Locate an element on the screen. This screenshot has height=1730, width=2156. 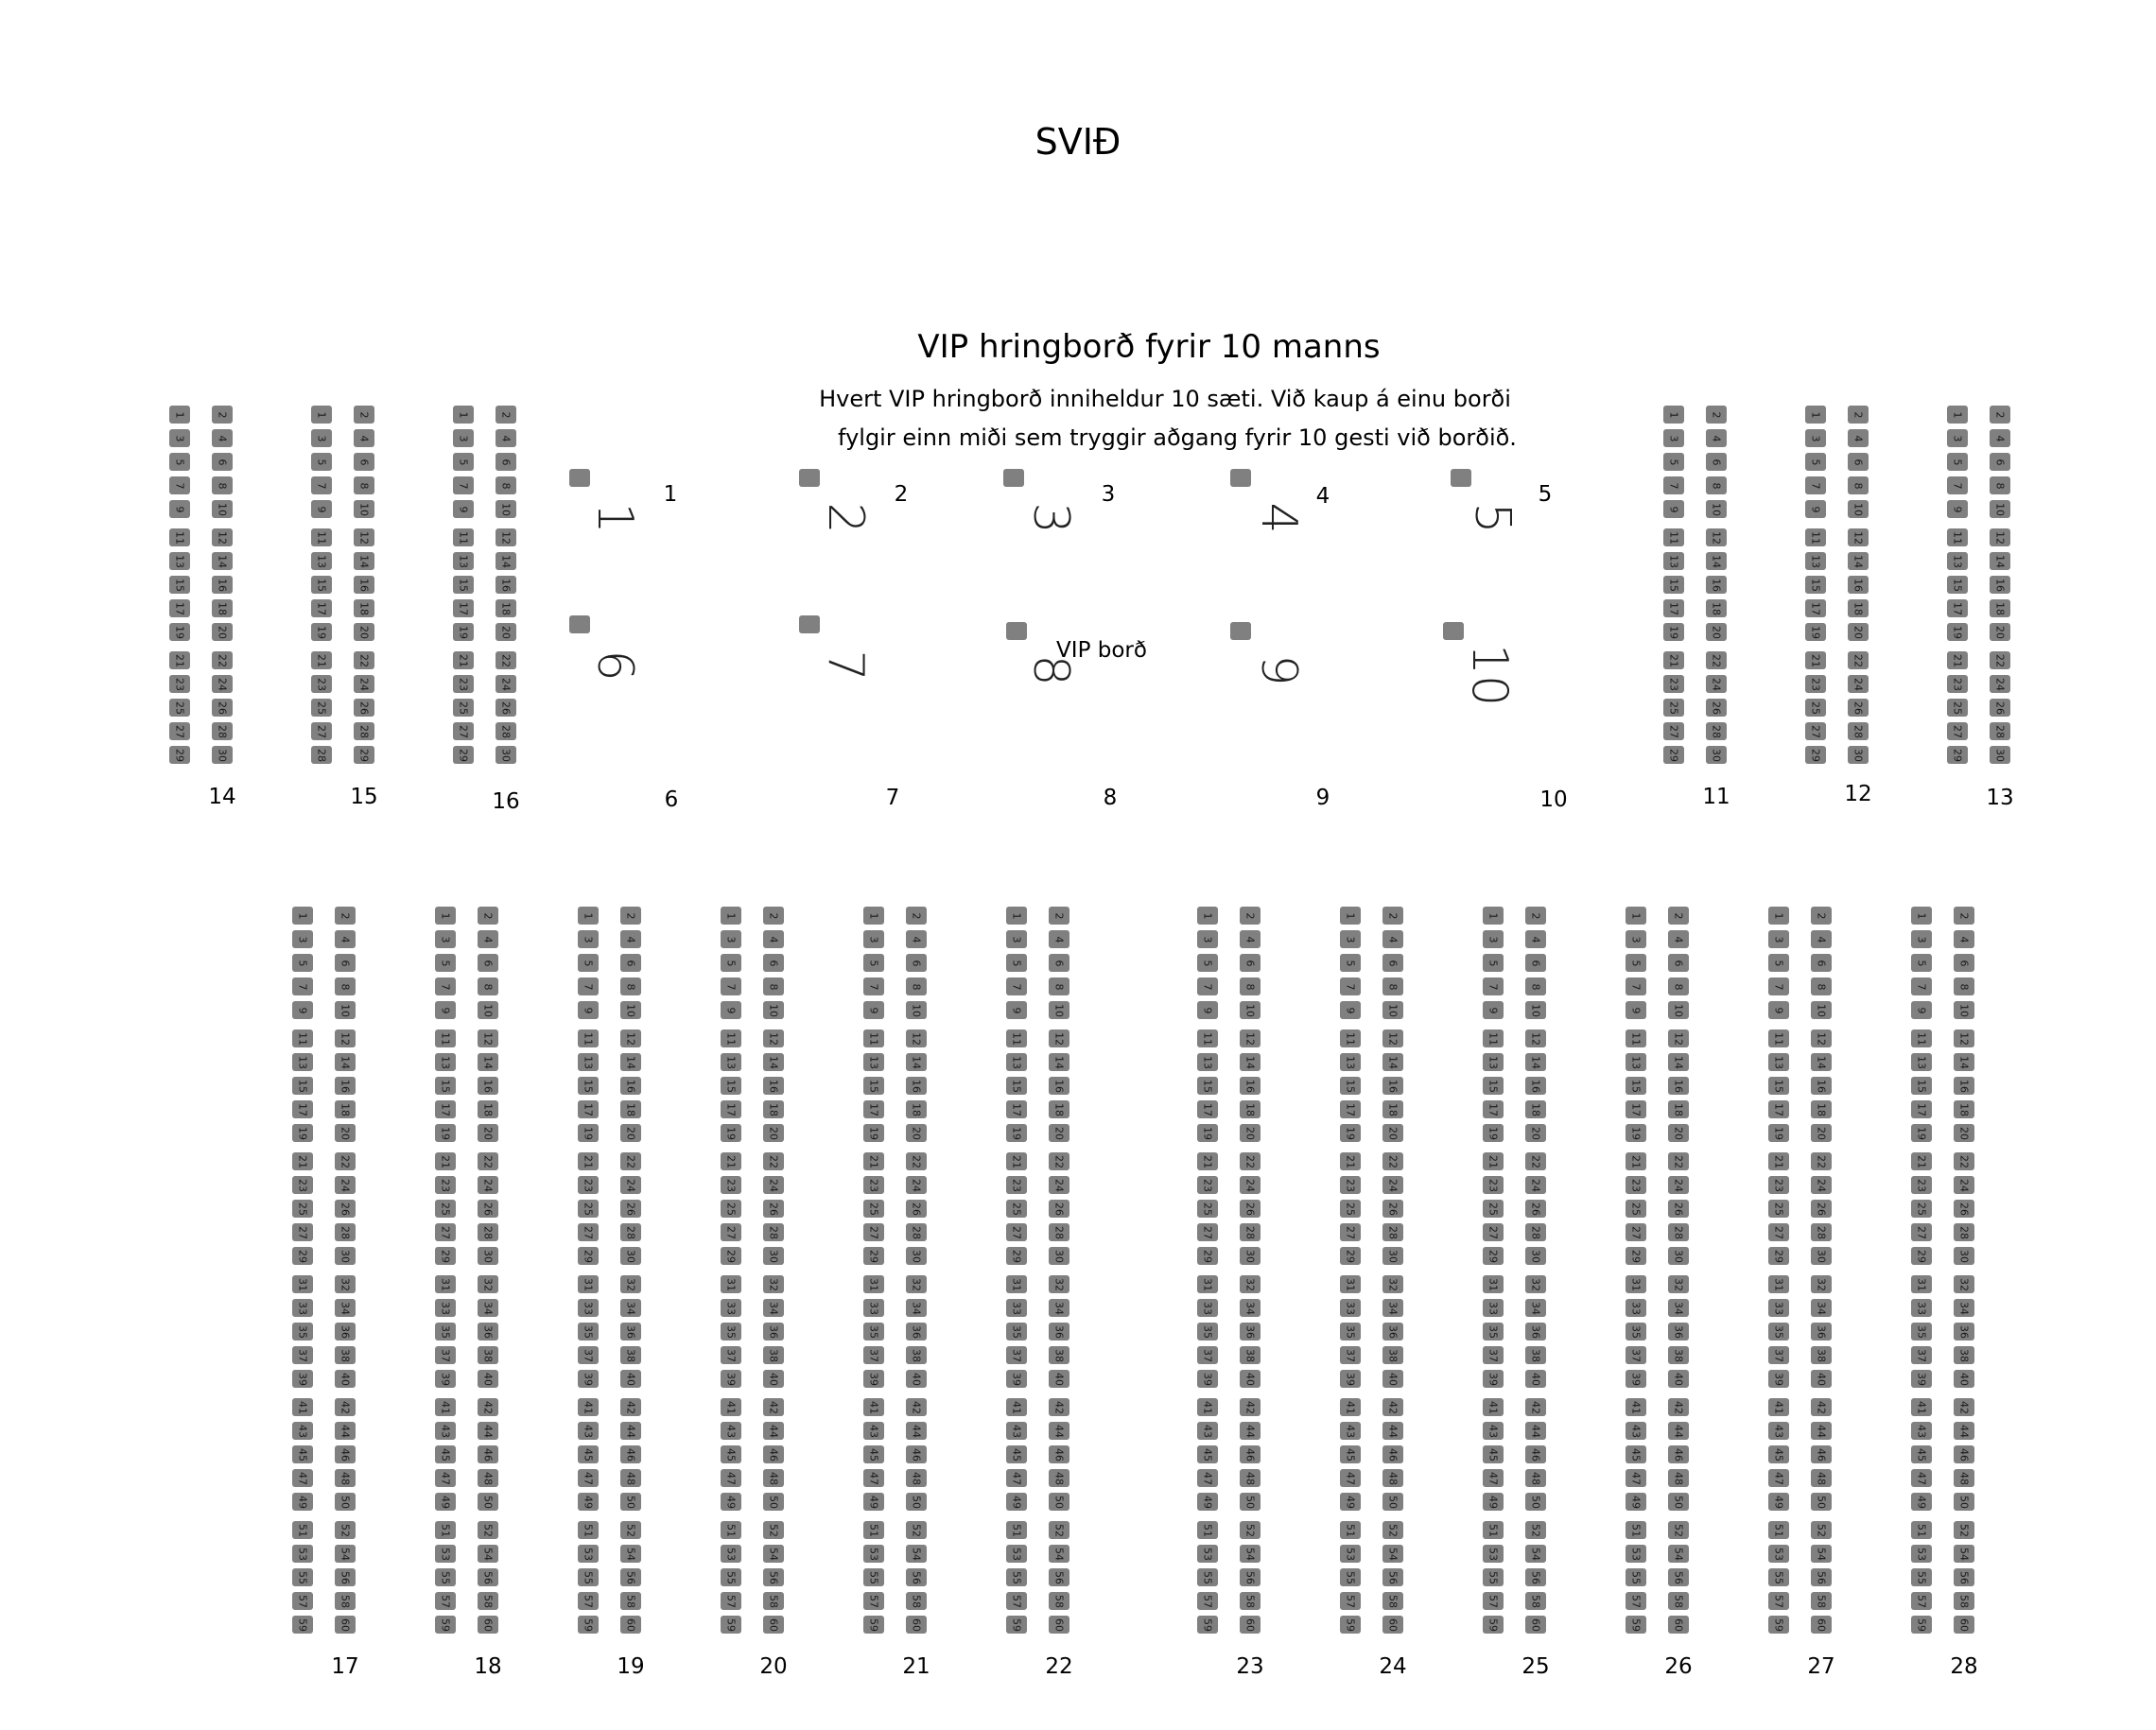
seat: 1 is located at coordinates (1673, 415).